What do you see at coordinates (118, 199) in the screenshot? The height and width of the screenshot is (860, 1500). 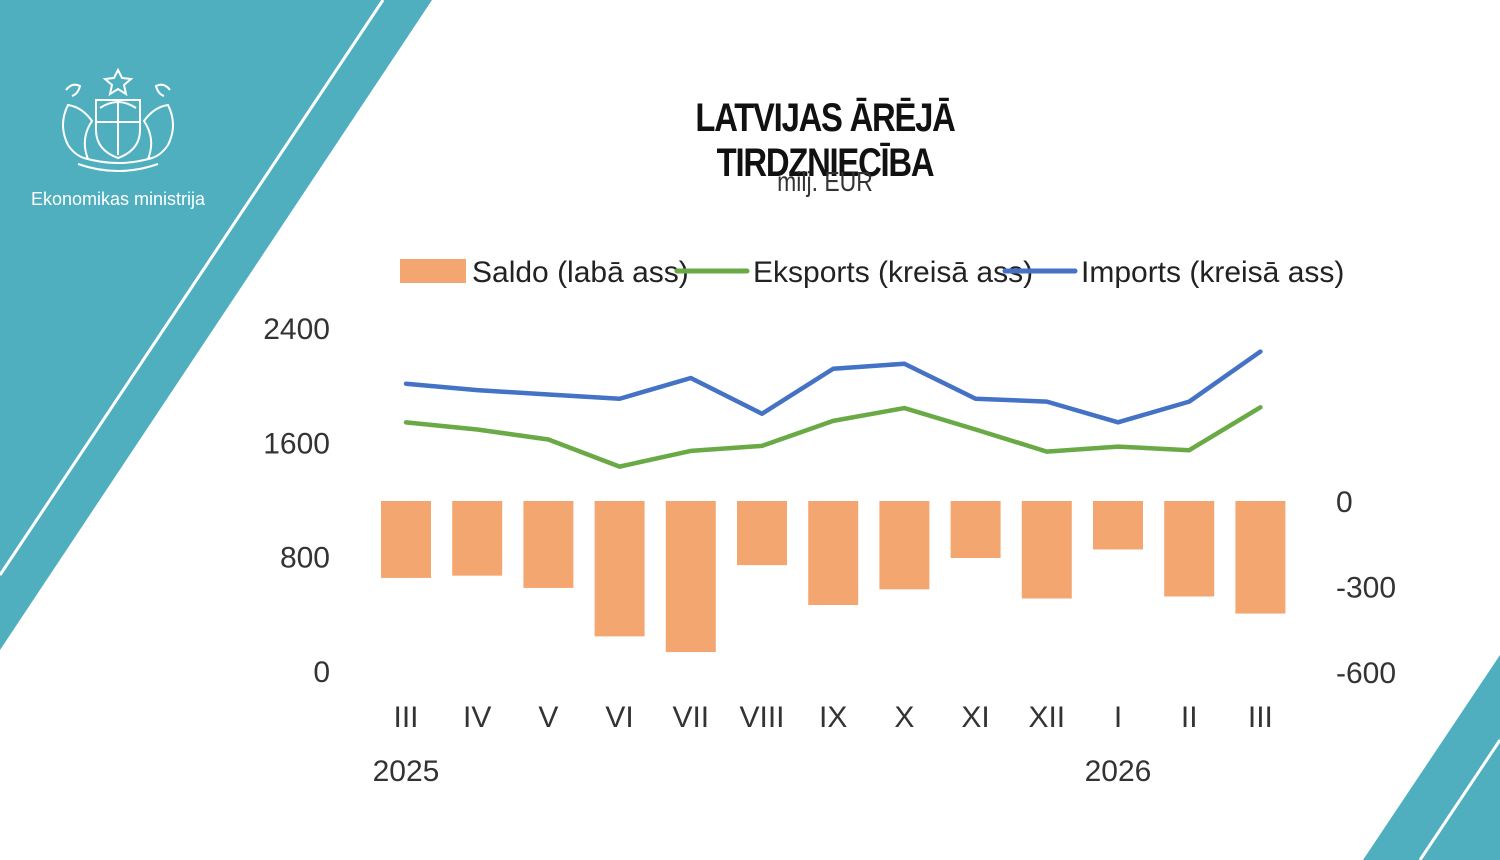 I see `organization-name: Ekonomikas ministrija` at bounding box center [118, 199].